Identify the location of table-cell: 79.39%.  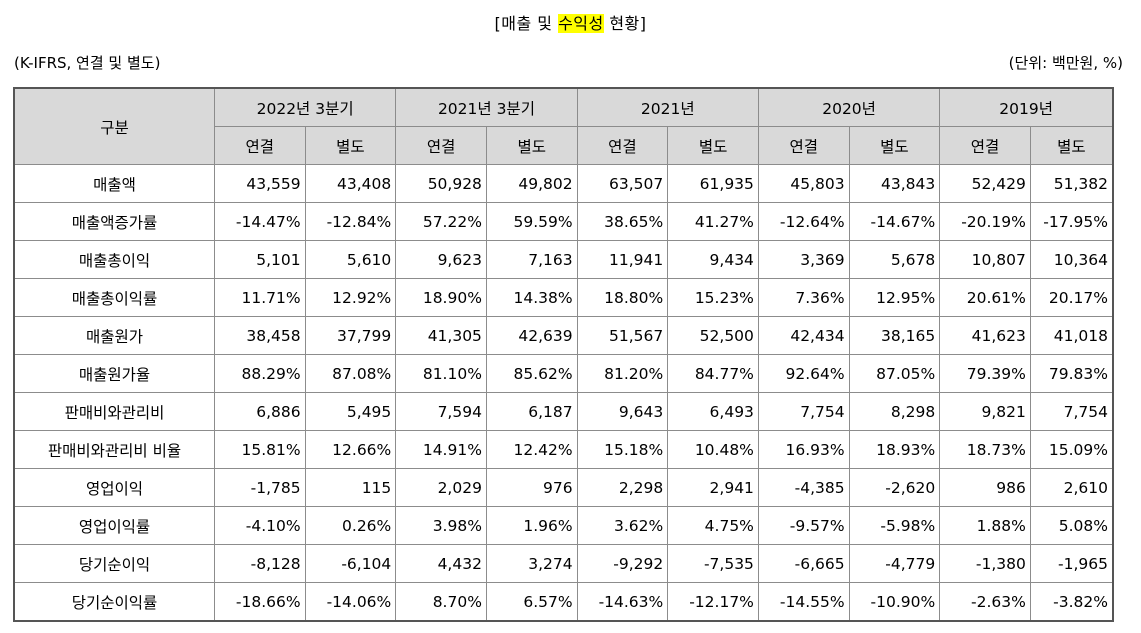
(985, 373).